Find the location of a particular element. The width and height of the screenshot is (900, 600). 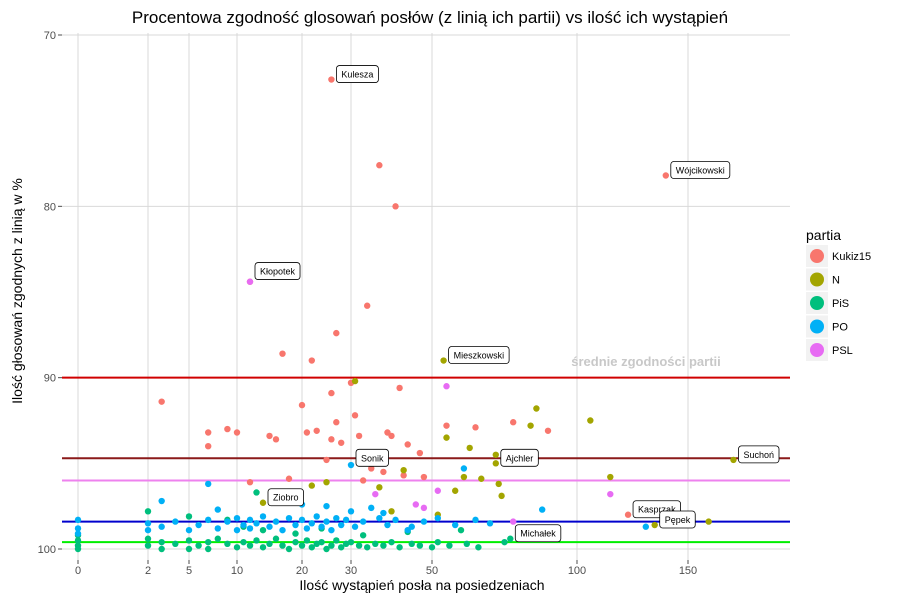

y-axis-title: Ilość głosowań zgodnych z linią w % is located at coordinates (17, 291).